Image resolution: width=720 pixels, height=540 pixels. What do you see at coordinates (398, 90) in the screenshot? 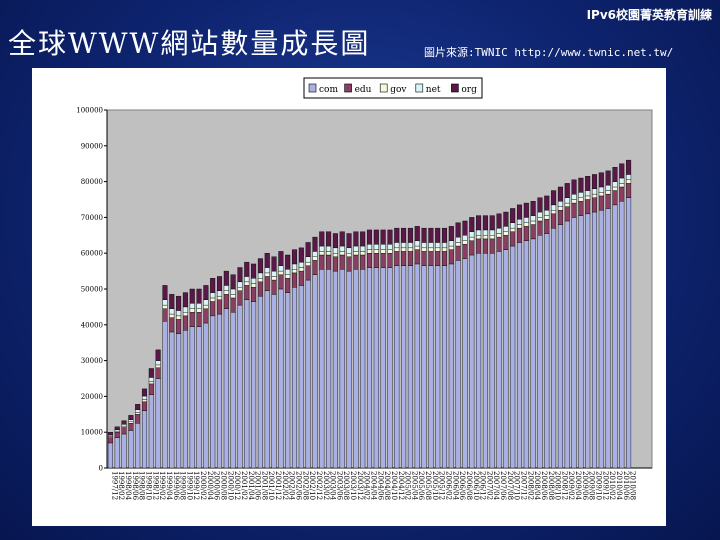
I see `legend-label-gov: gov` at bounding box center [398, 90].